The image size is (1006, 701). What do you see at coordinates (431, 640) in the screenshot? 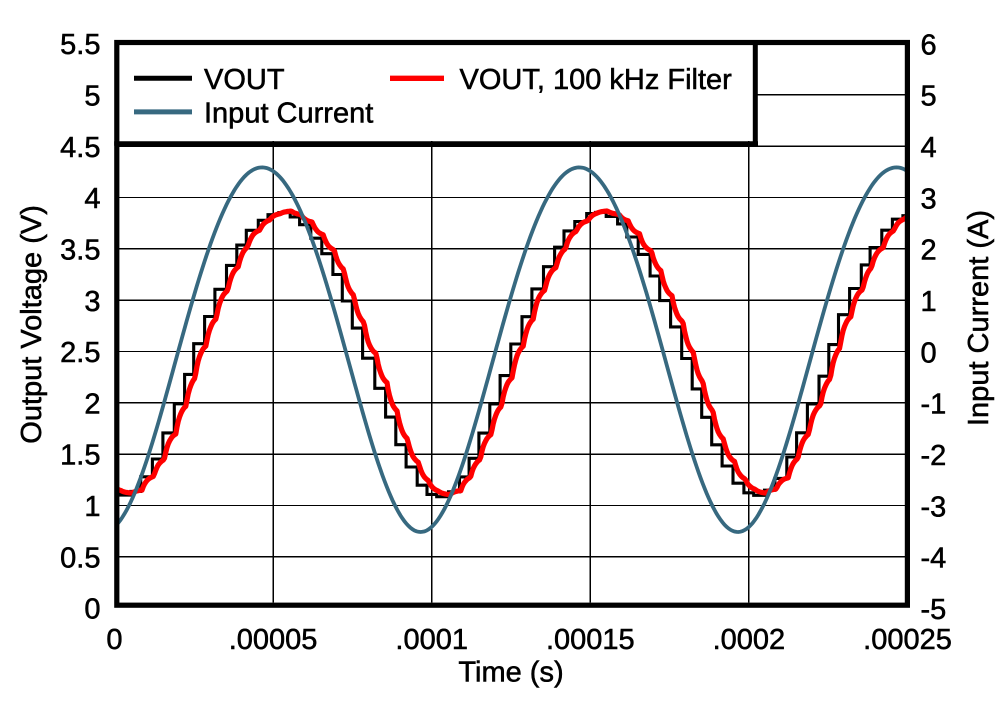
I see `svg-text: .0001` at bounding box center [431, 640].